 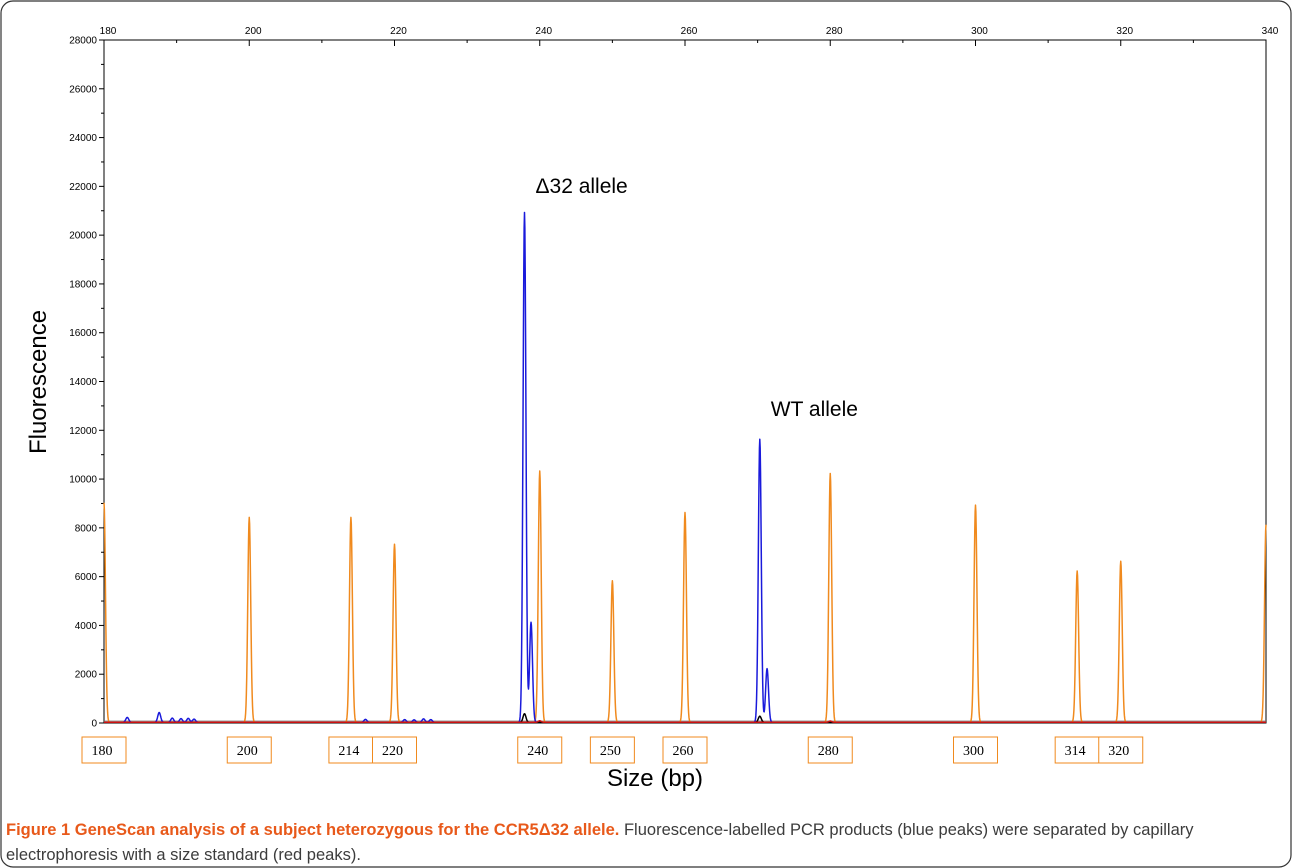 What do you see at coordinates (86, 577) in the screenshot?
I see `y-tick-label: 6000` at bounding box center [86, 577].